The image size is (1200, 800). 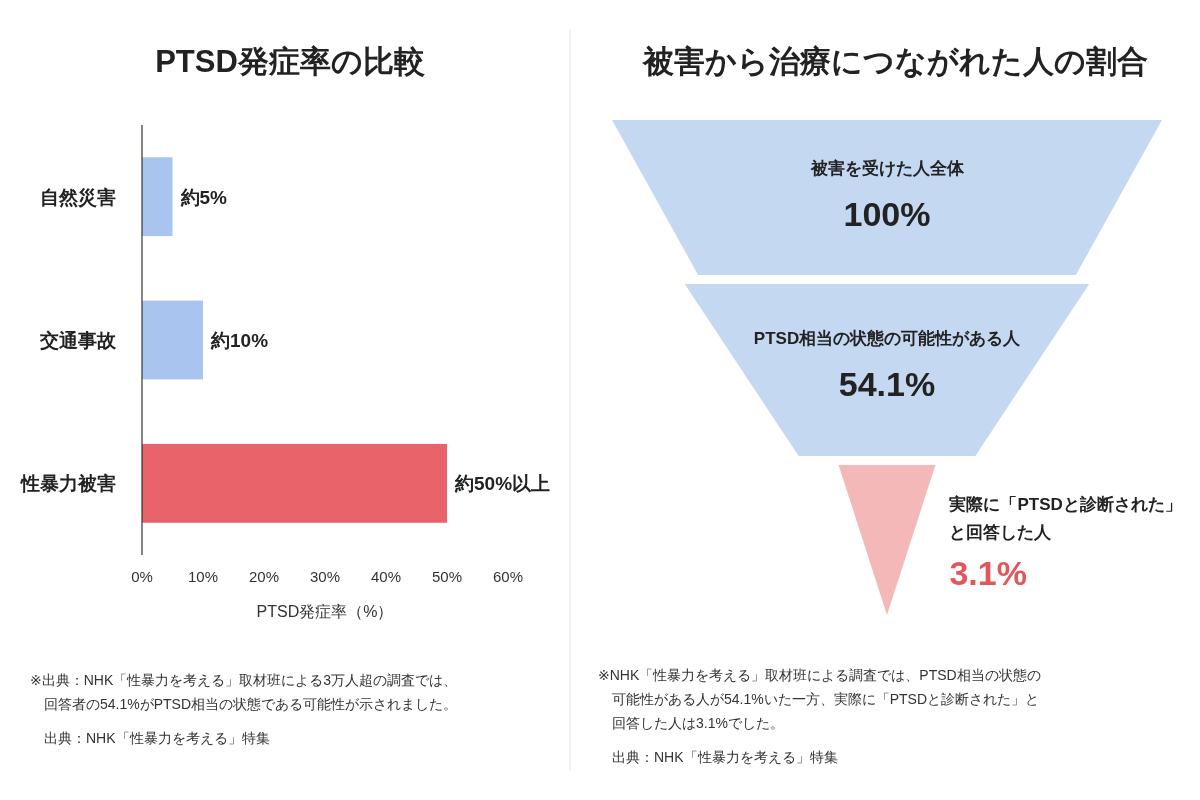 What do you see at coordinates (887, 339) in the screenshot?
I see `category-label: PTSD相当の状態の可能性がある人` at bounding box center [887, 339].